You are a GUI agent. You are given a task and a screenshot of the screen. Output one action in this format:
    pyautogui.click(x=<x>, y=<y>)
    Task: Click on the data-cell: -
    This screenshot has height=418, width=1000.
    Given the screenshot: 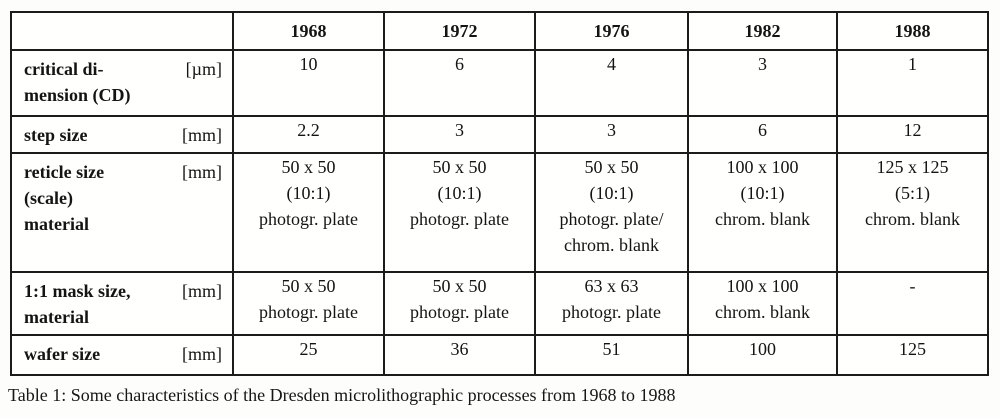 What is the action you would take?
    pyautogui.click(x=912, y=303)
    